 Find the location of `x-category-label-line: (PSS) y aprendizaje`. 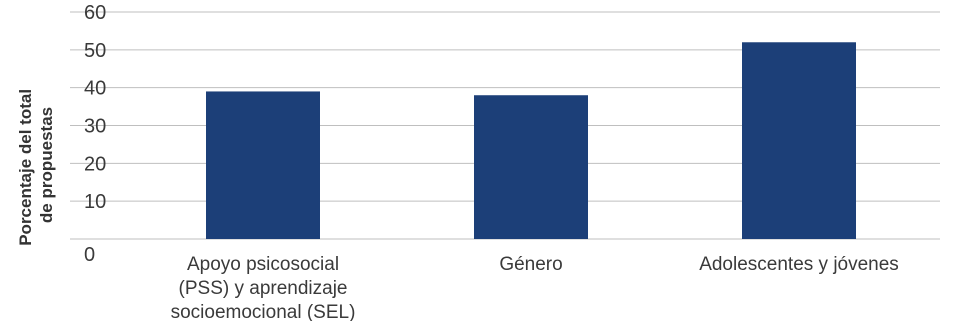

x-category-label-line: (PSS) y aprendizaje is located at coordinates (263, 288).